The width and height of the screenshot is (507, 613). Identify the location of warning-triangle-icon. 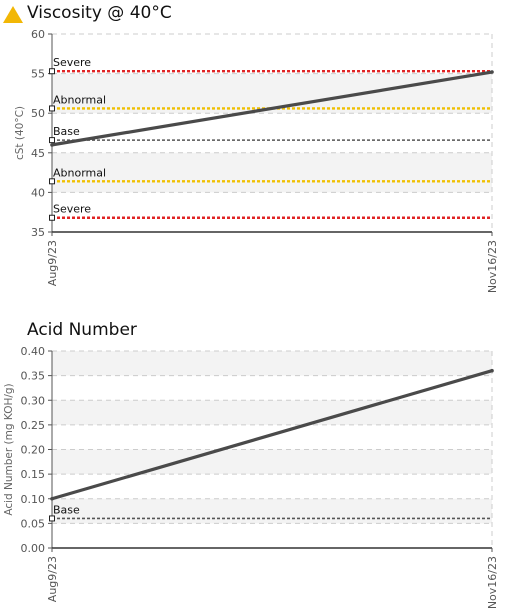
(13, 14).